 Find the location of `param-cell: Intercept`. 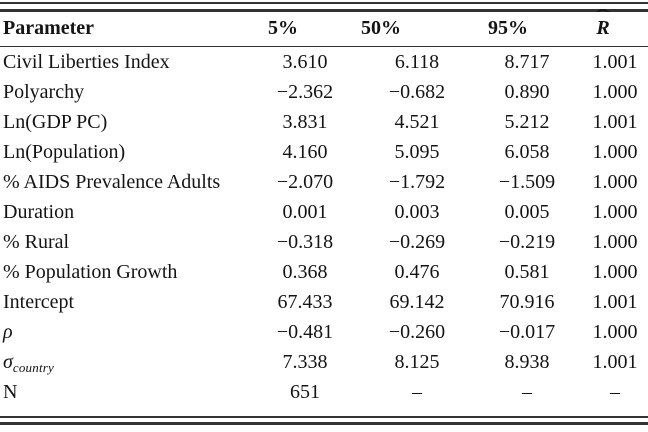

param-cell: Intercept is located at coordinates (39, 301).